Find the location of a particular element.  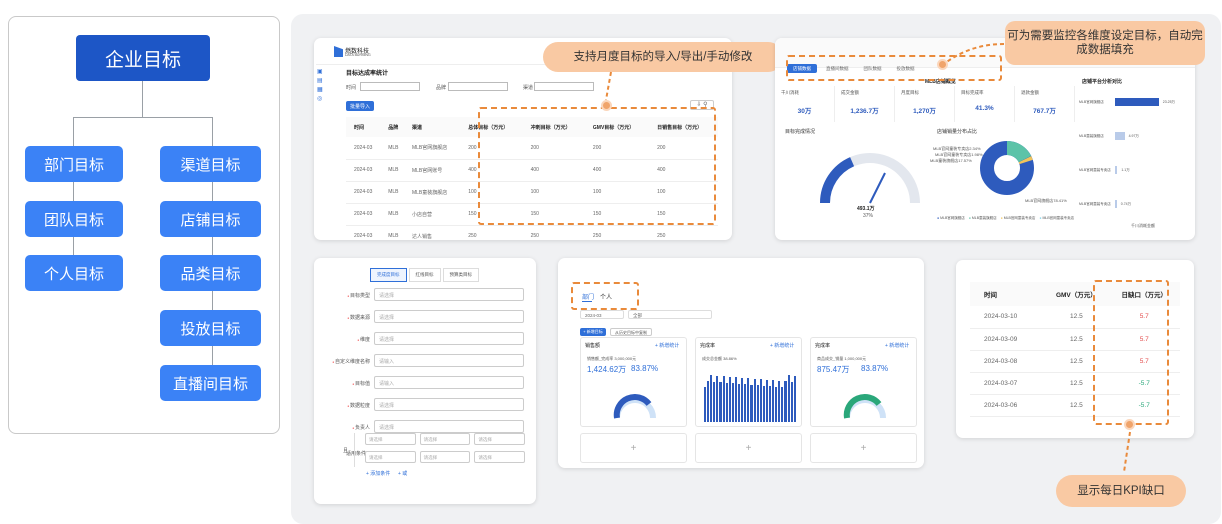

form-tab: 红线目标 is located at coordinates (424, 275).